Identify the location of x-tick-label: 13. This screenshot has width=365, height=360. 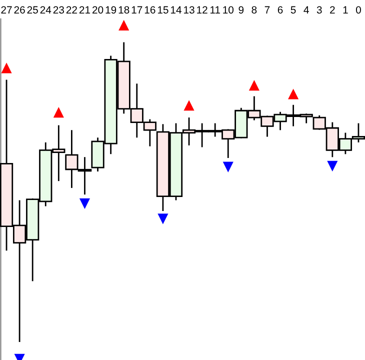
(189, 10).